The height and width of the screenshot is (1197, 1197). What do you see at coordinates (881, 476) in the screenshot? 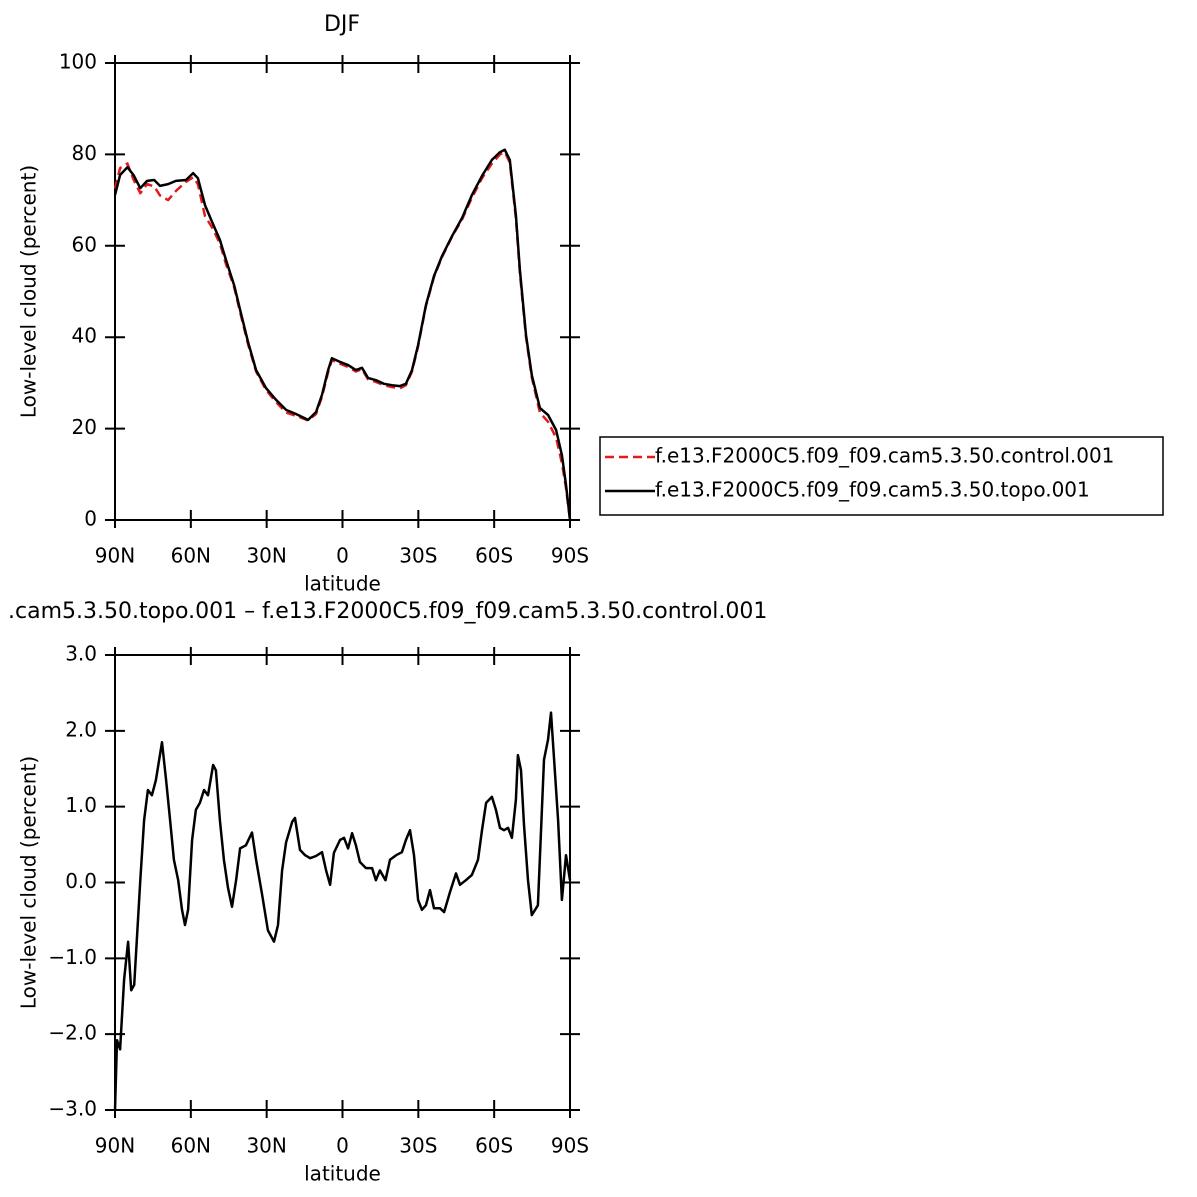
I see `legend-box` at bounding box center [881, 476].